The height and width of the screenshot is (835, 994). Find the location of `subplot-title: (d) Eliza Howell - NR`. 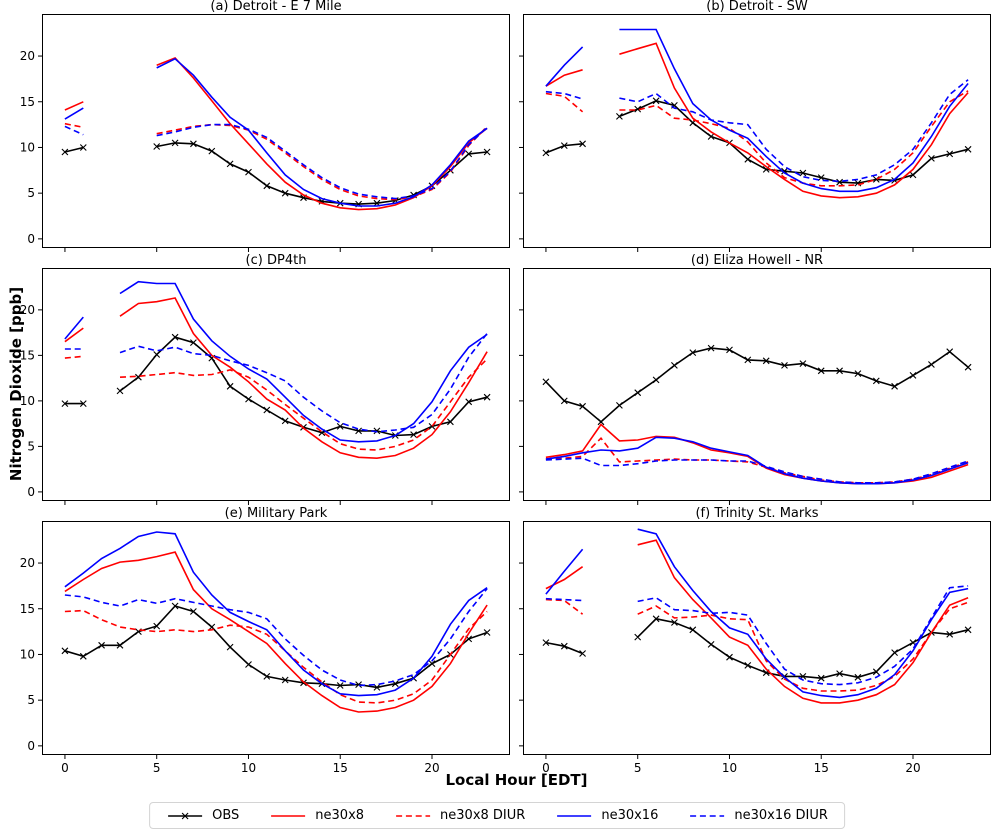

subplot-title: (d) Eliza Howell - NR is located at coordinates (757, 260).